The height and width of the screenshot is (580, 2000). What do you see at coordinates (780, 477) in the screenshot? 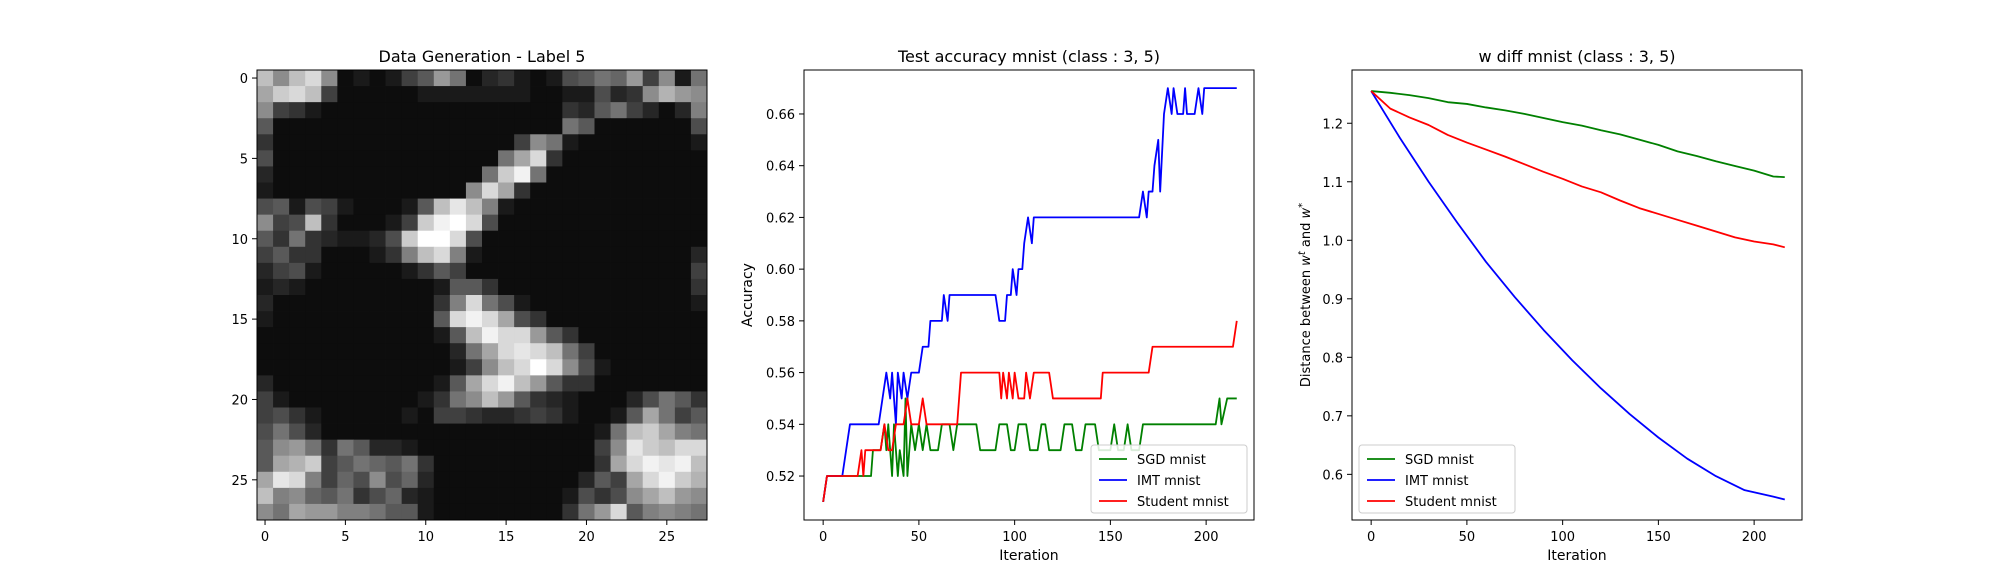
I see `y-tick-label: 0.52` at bounding box center [780, 477].